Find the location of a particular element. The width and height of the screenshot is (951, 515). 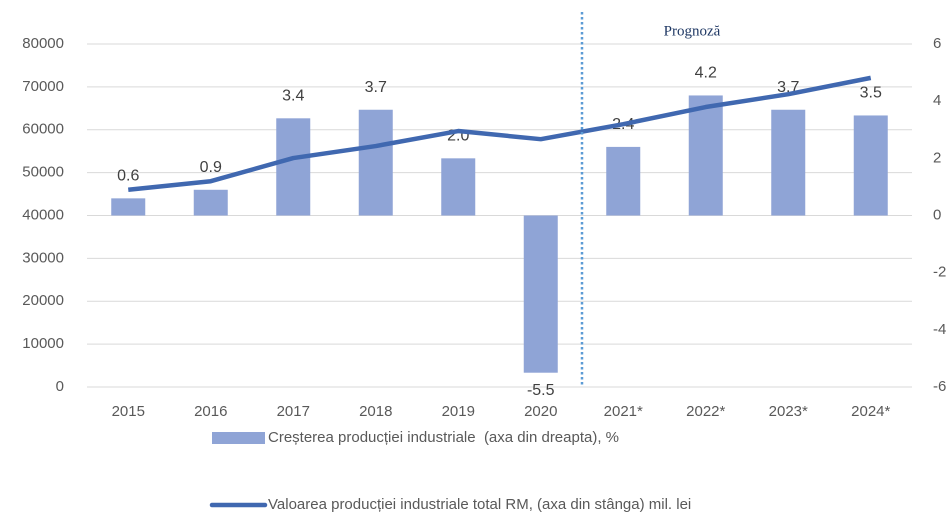

data-label: 3.7 is located at coordinates (376, 87).